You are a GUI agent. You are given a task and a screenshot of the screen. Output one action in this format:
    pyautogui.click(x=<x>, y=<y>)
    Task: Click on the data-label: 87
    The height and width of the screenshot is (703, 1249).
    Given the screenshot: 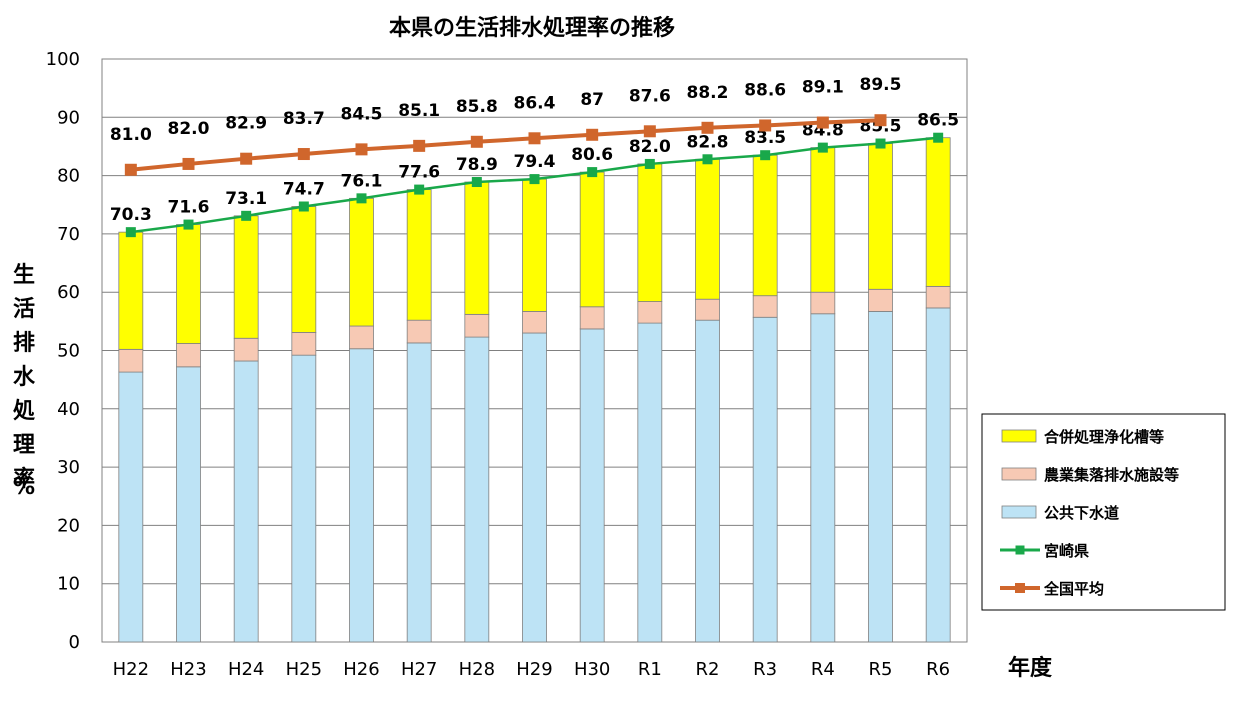 What is the action you would take?
    pyautogui.click(x=592, y=100)
    